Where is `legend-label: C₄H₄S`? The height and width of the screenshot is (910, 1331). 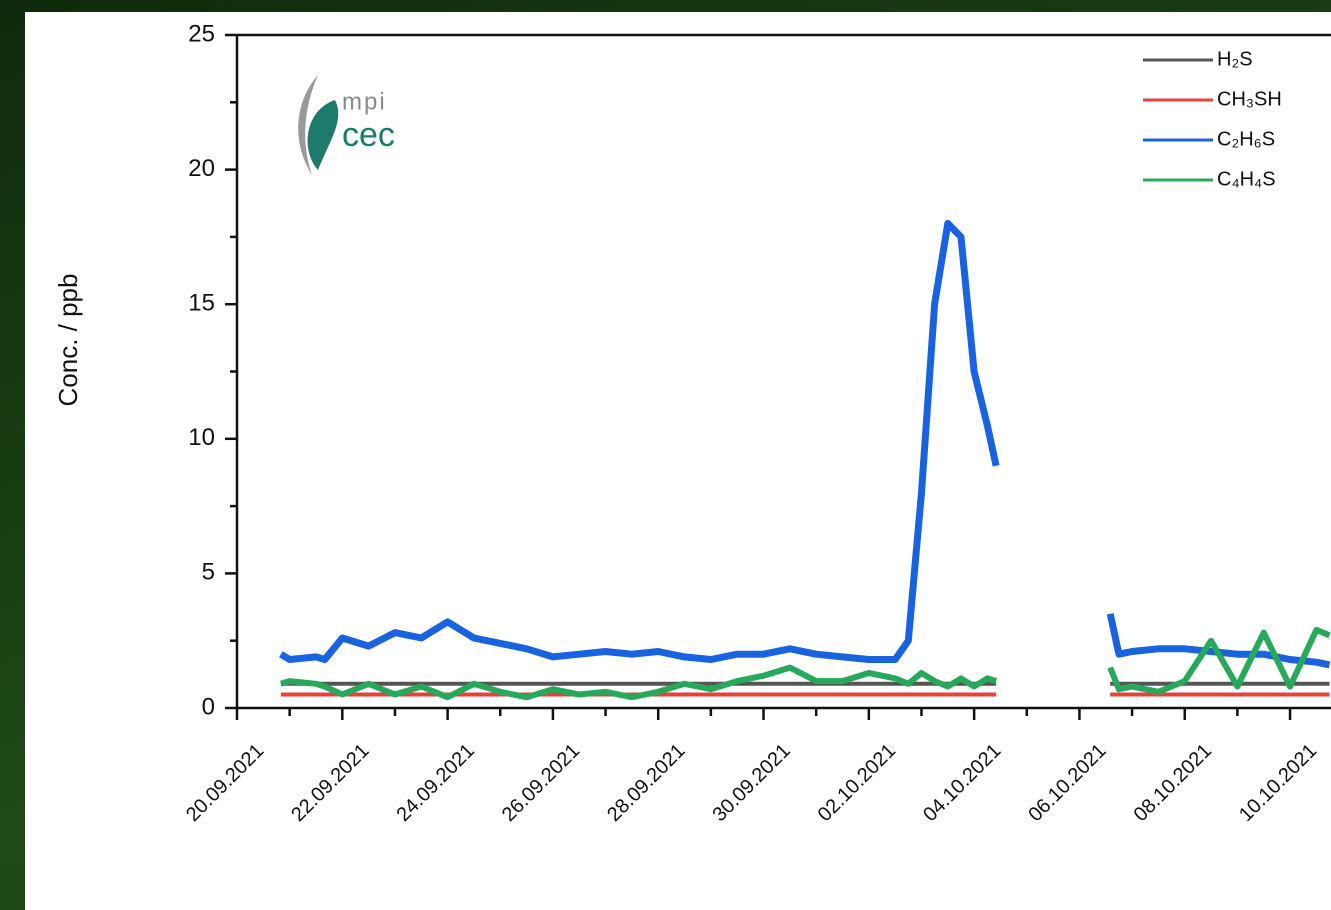 legend-label: C₄H₄S is located at coordinates (1246, 179).